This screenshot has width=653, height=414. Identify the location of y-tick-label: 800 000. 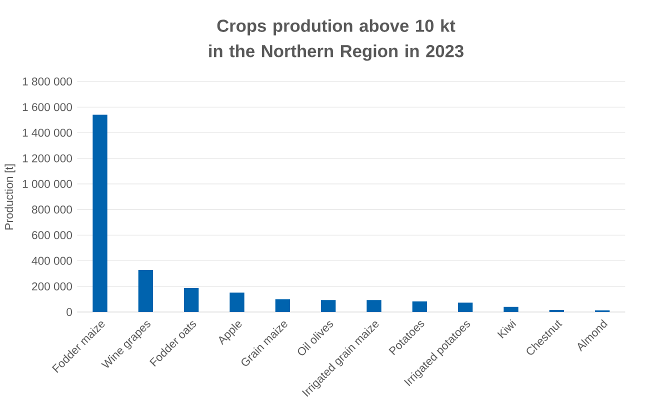
(52, 210).